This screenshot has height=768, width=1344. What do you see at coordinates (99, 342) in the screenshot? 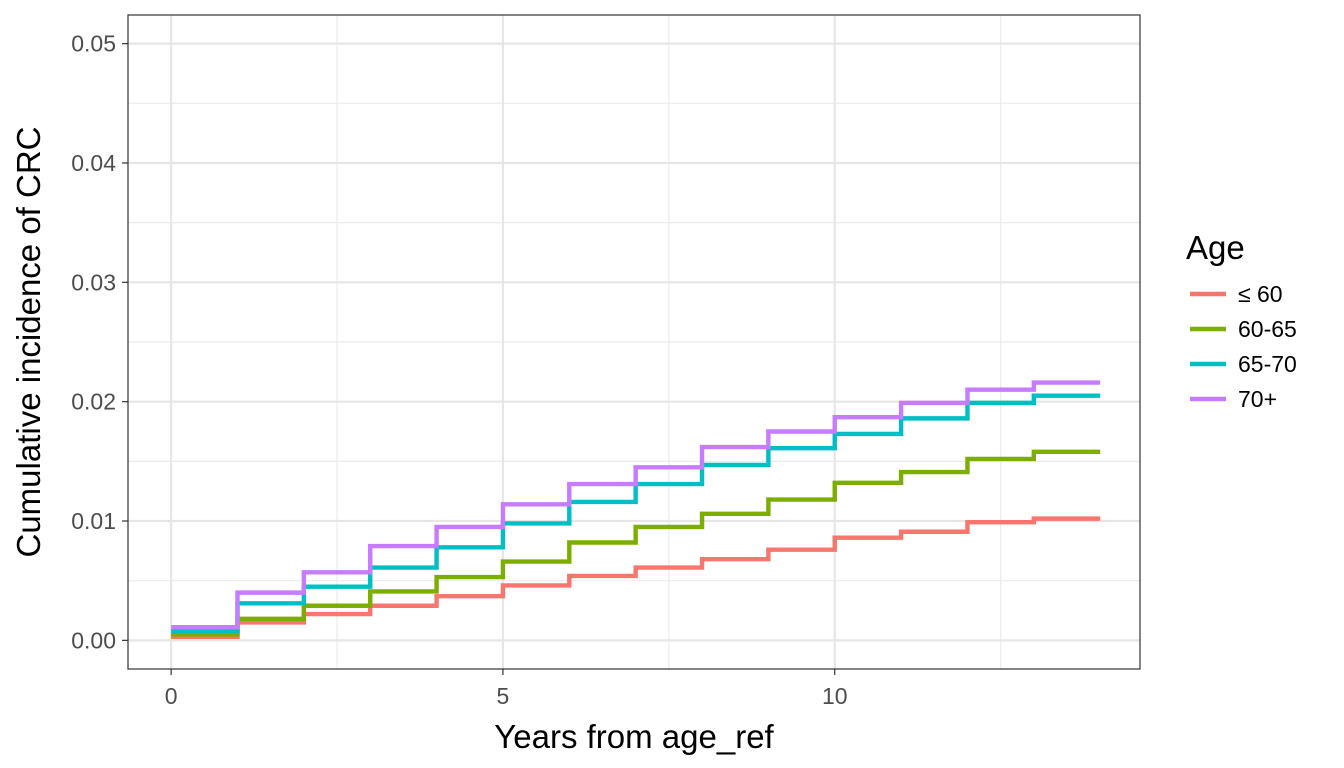
I see `y-axis: 0.00 0.01 0.02 0.03 0.04 0.05` at bounding box center [99, 342].